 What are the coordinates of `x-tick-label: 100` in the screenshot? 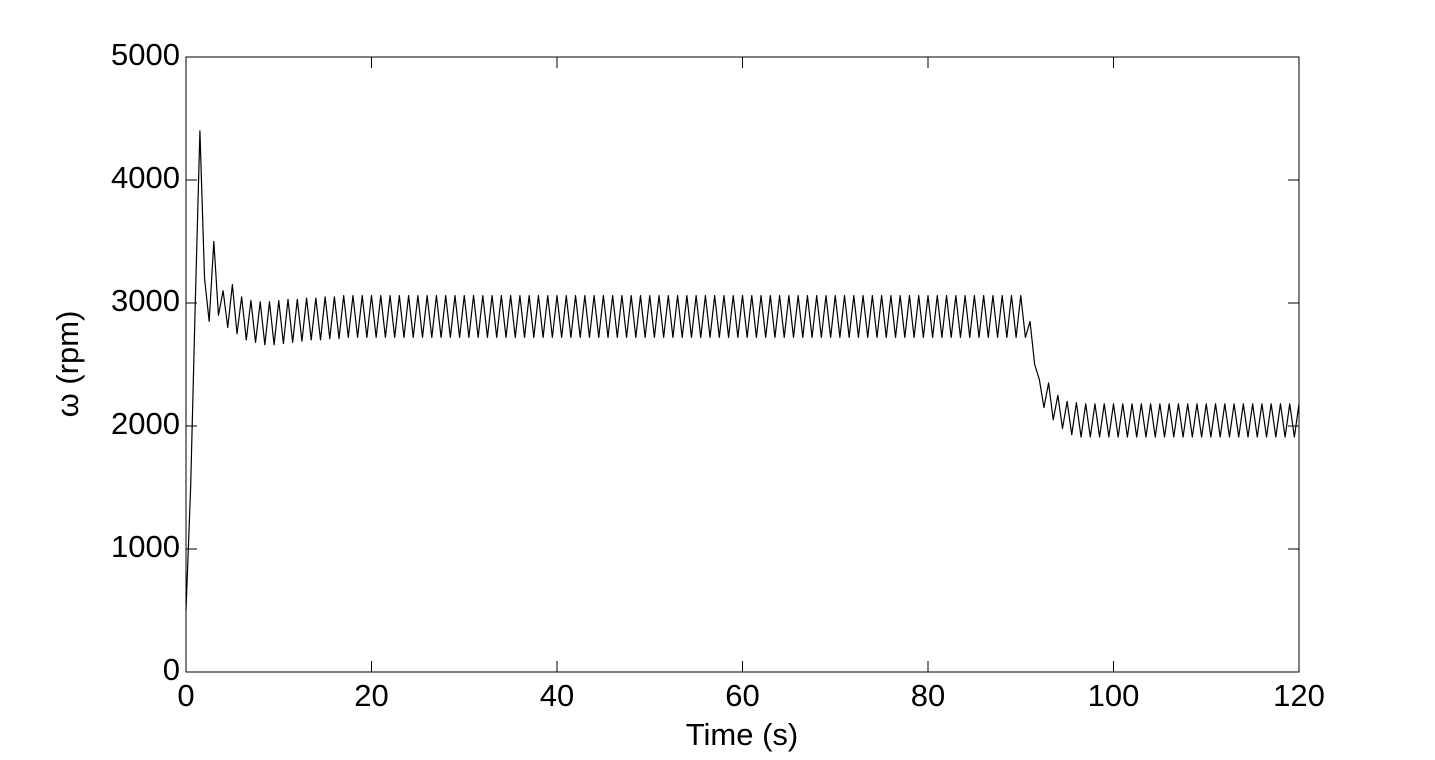 It's located at (1114, 695).